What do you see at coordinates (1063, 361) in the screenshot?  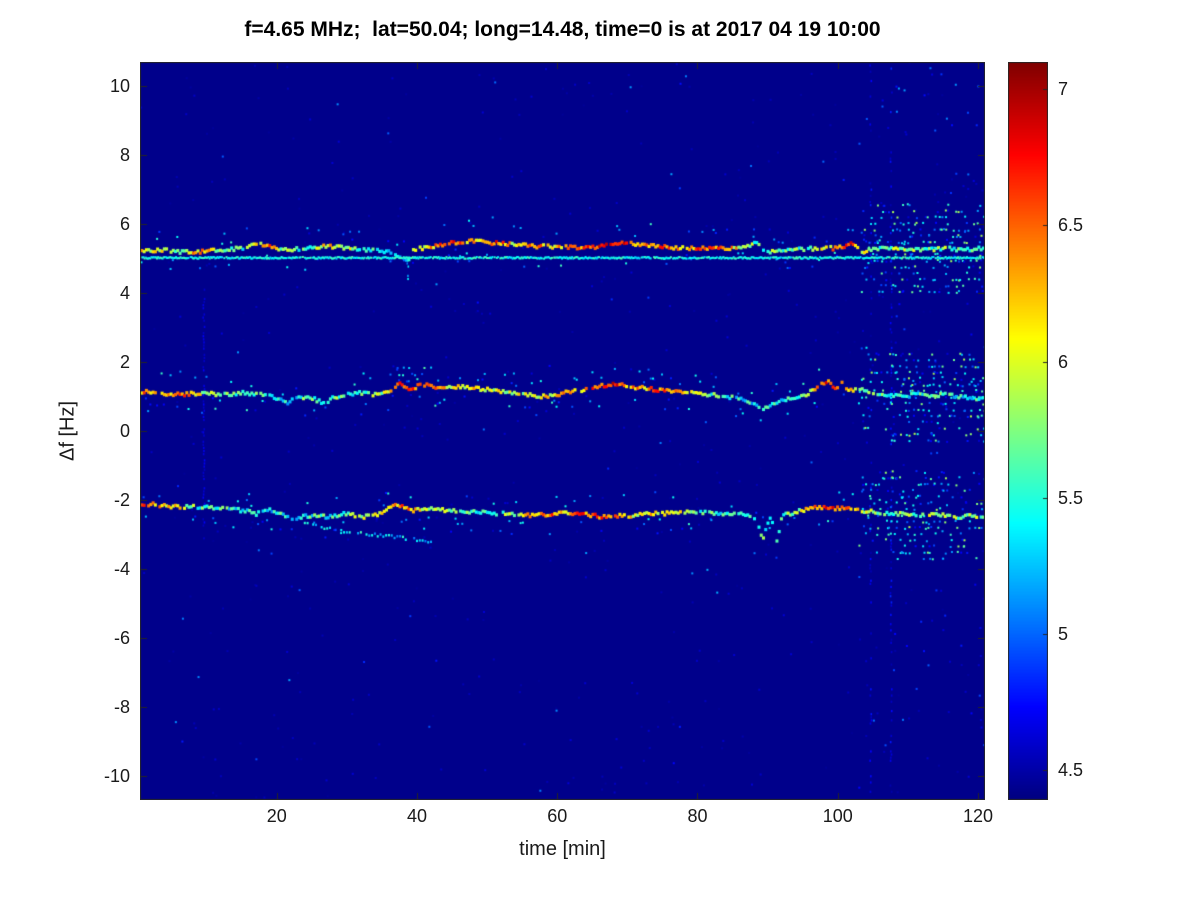 I see `colorbar-tick-label: 6` at bounding box center [1063, 361].